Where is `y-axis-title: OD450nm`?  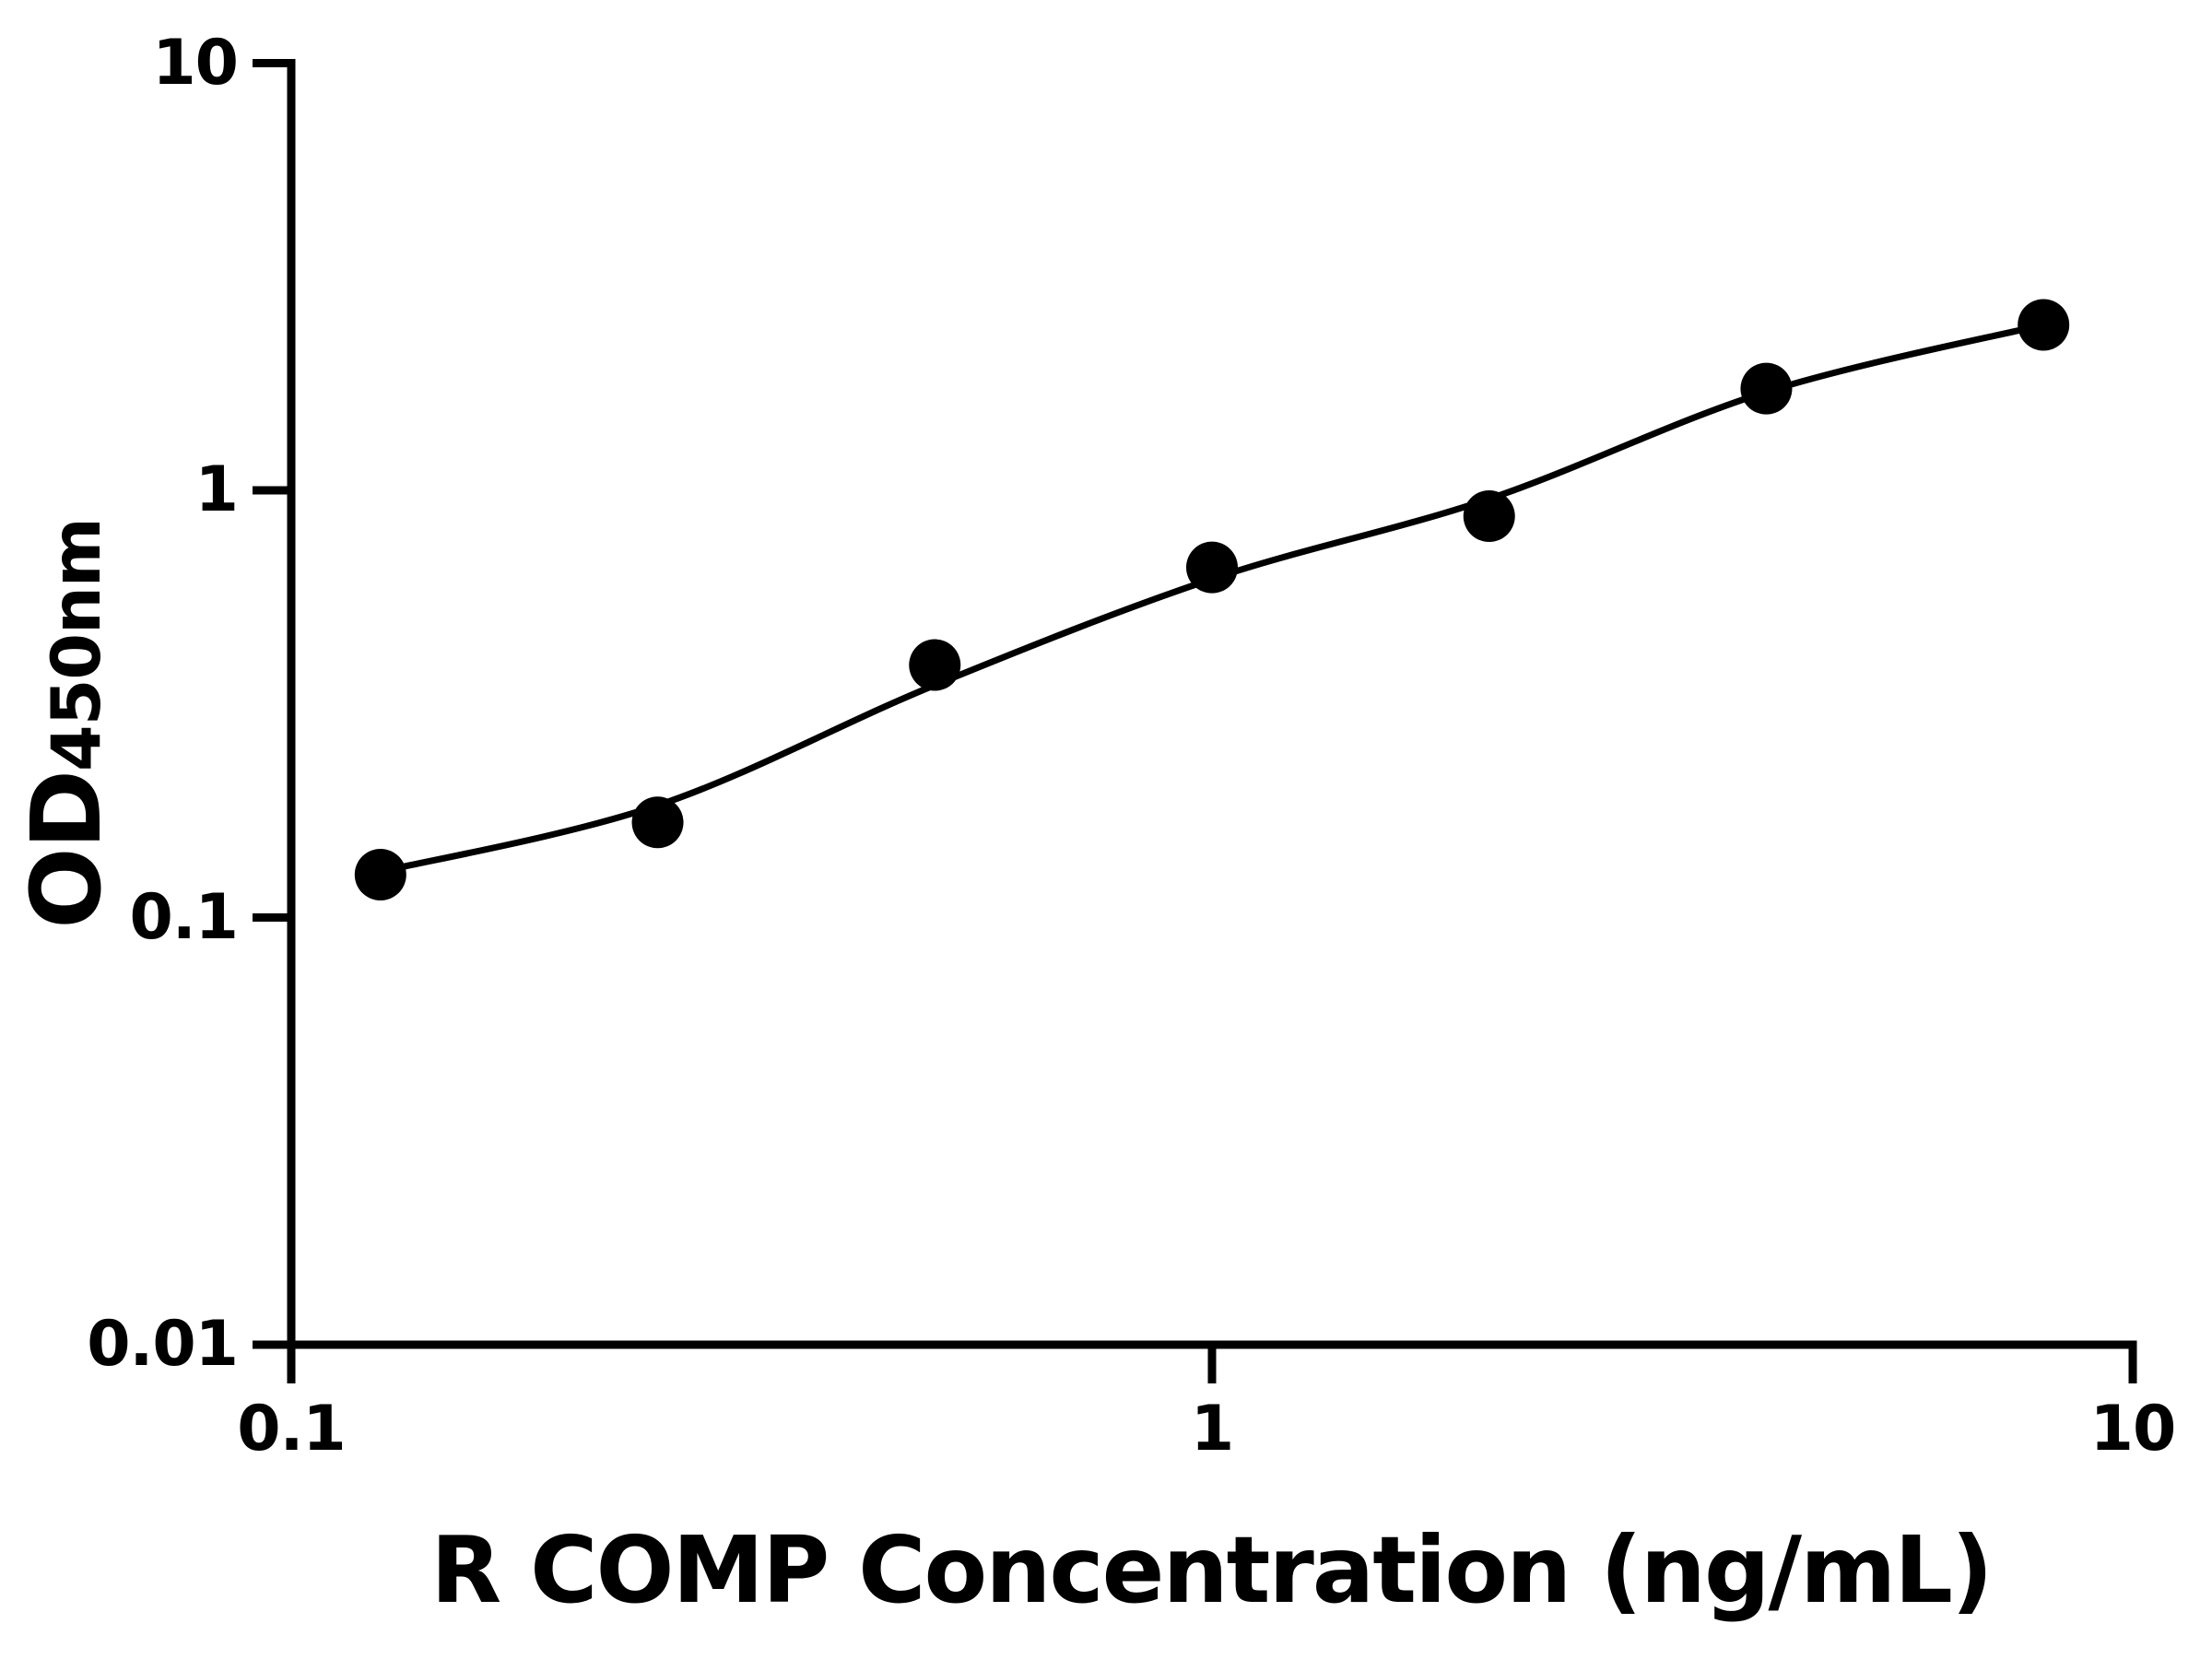
y-axis-title: OD450nm is located at coordinates (66, 723).